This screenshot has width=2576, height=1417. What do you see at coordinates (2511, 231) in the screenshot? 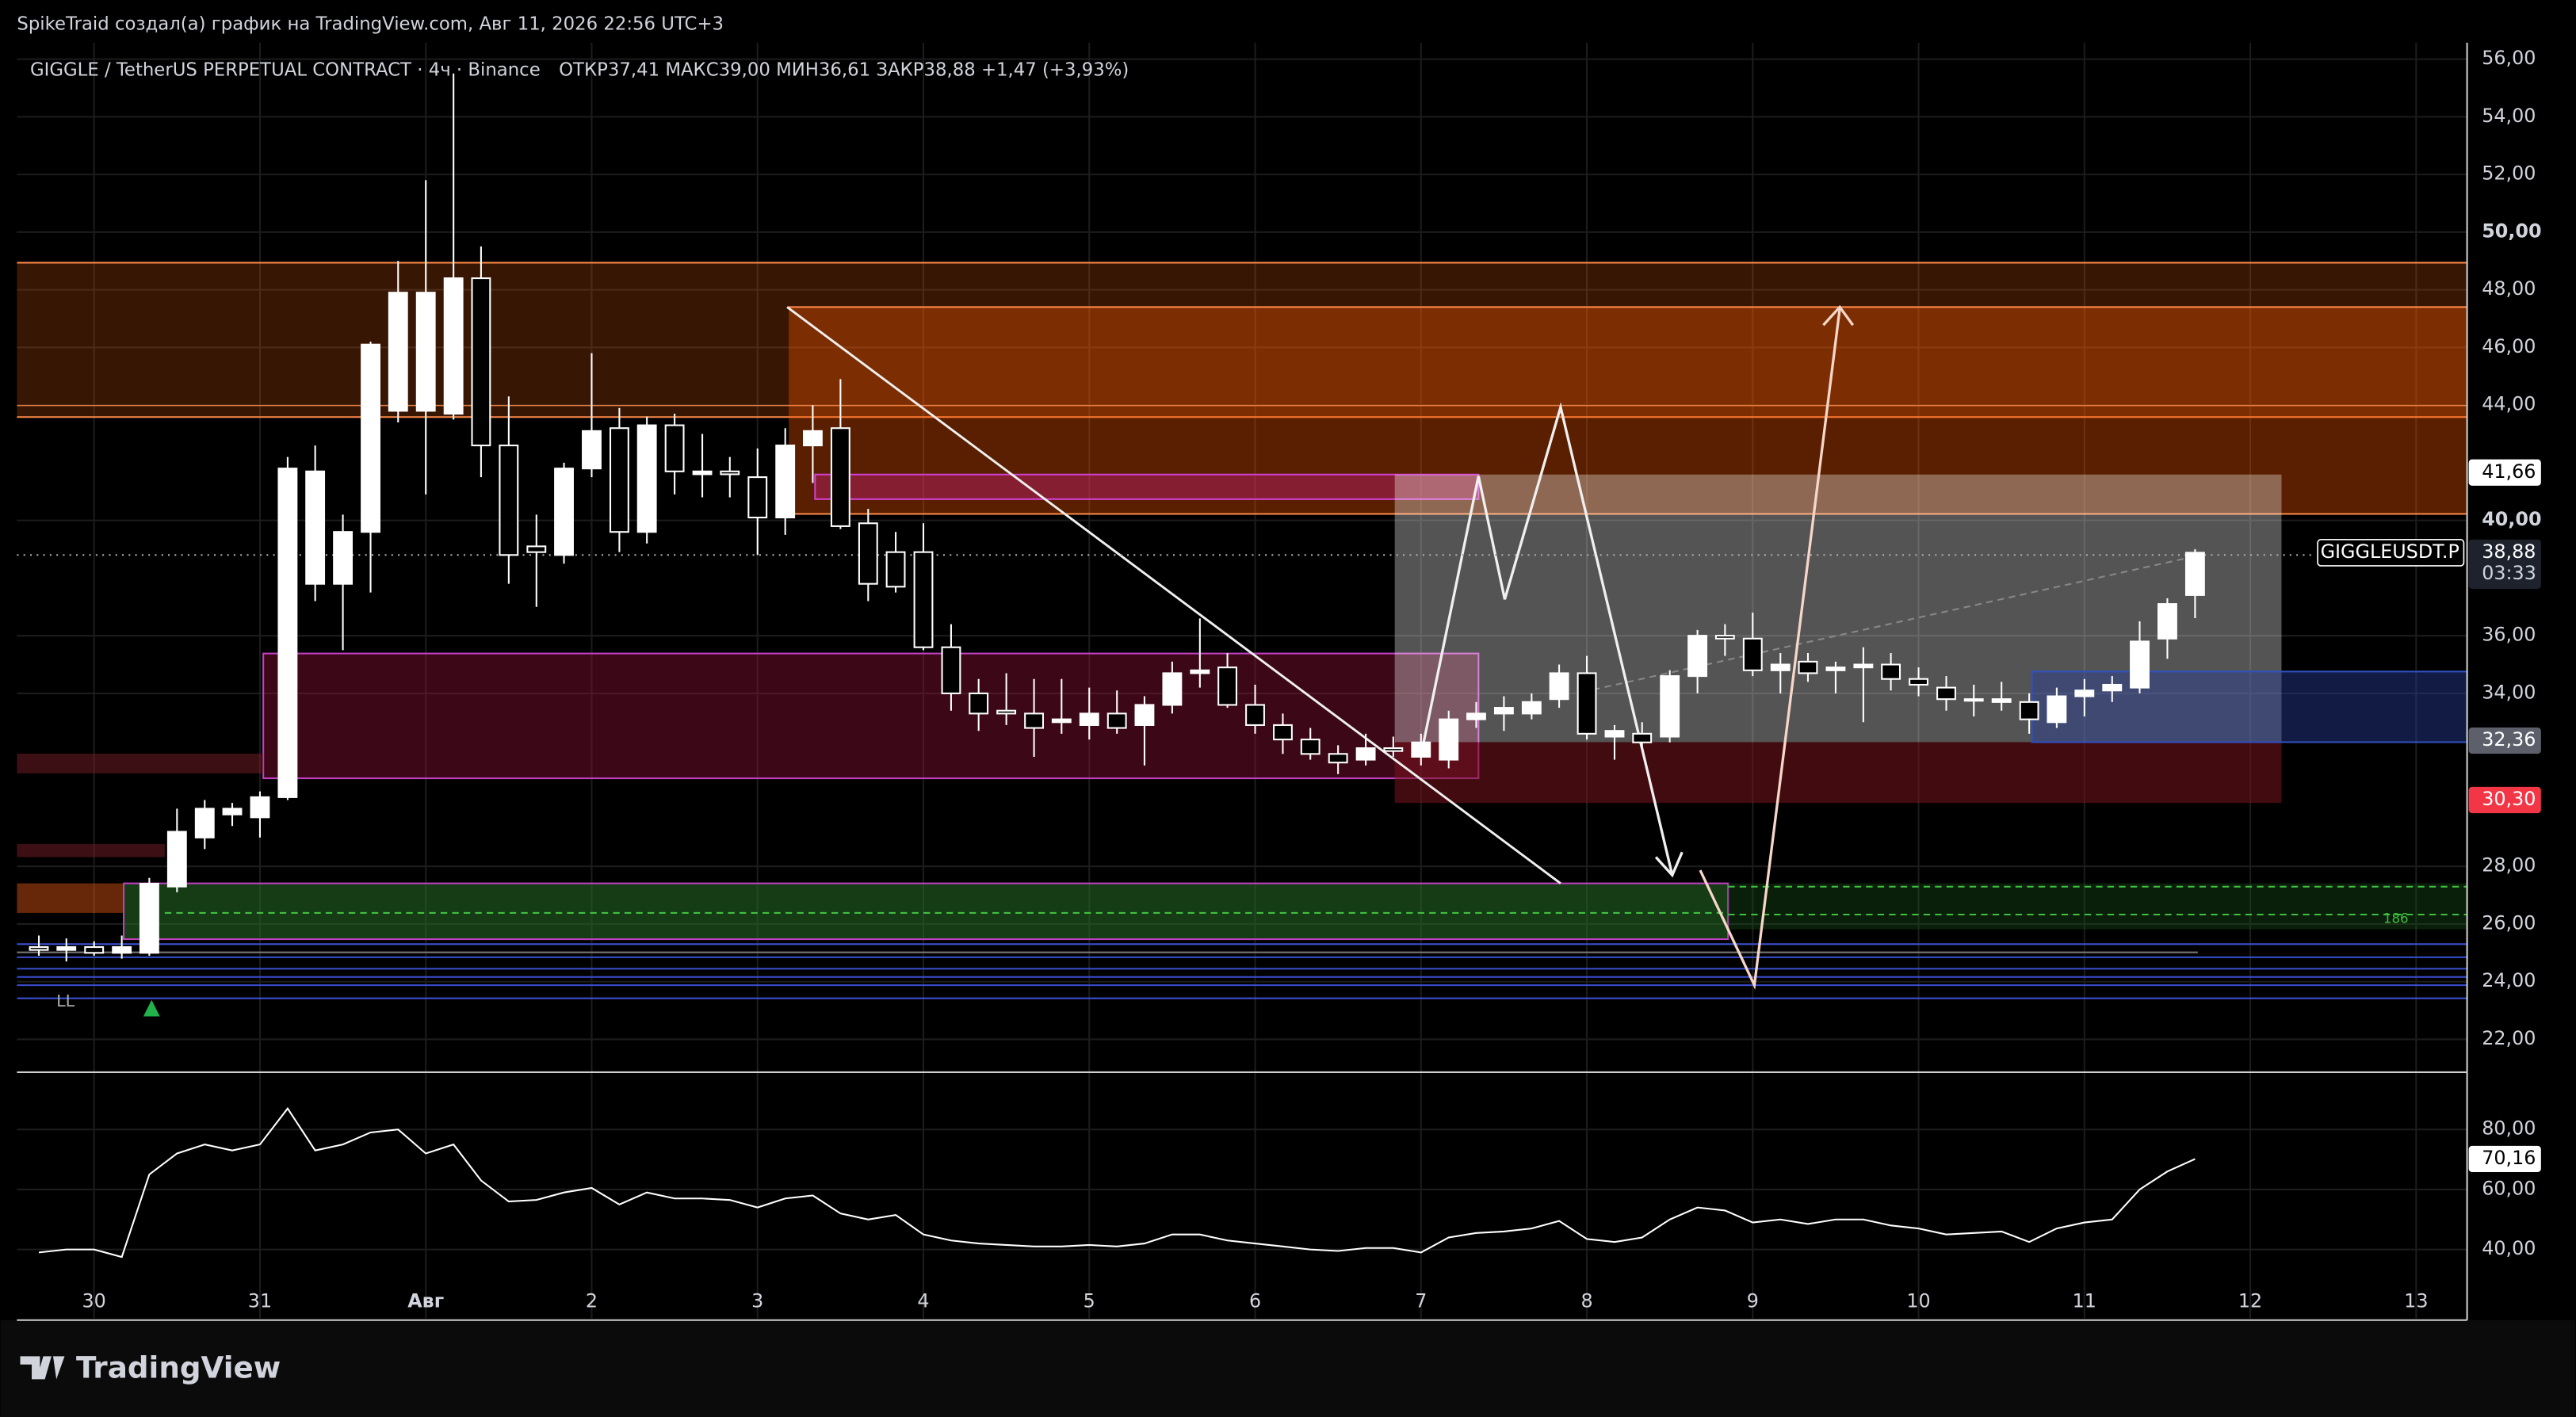
I see `y-tick-label: 50,00` at bounding box center [2511, 231].